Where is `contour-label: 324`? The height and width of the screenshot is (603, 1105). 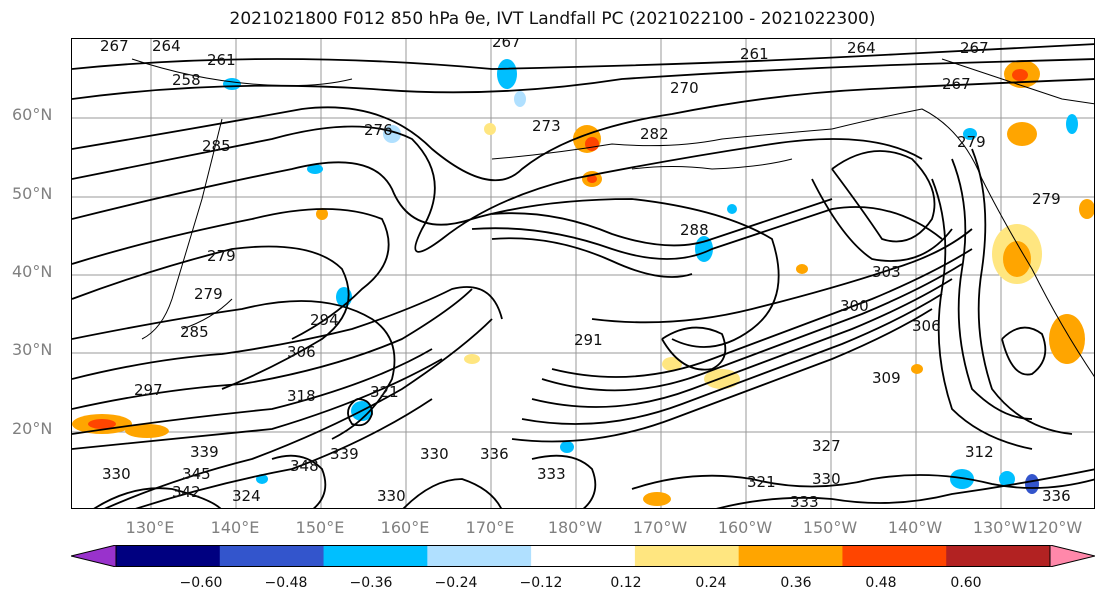 contour-label: 324 is located at coordinates (246, 496).